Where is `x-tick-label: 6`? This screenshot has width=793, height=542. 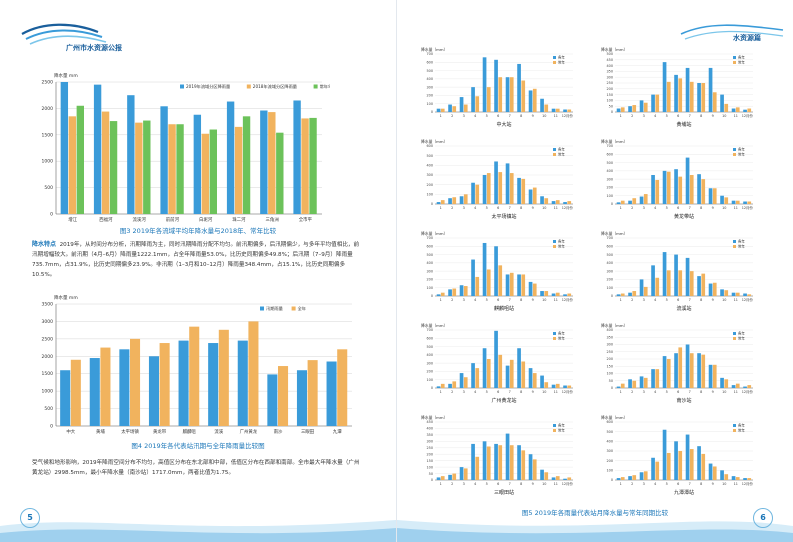 x-tick-label: 6 is located at coordinates (498, 208).